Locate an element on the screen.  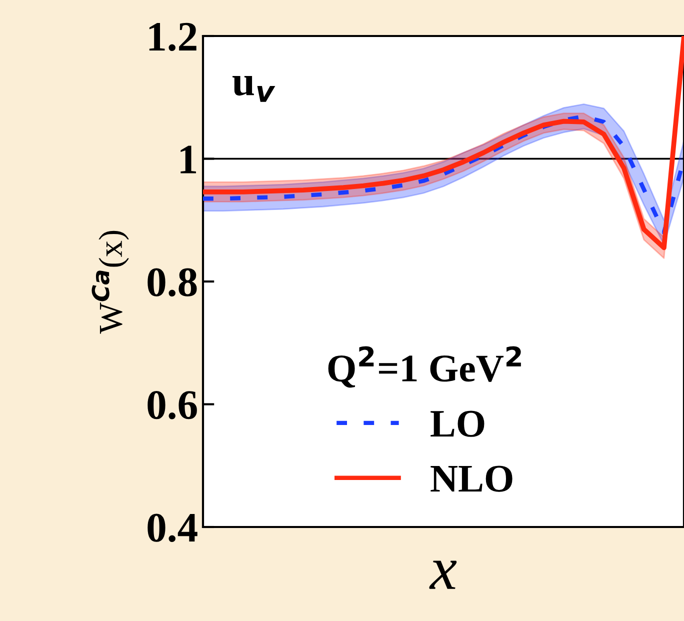
legend-label: LO is located at coordinates (457, 423).